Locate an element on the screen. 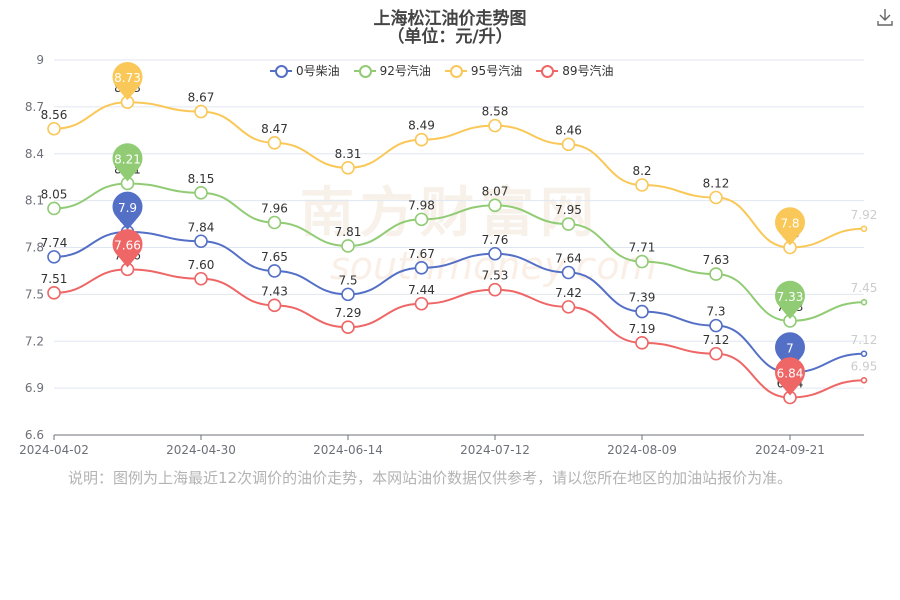 This screenshot has height=600, width=900. data-label: 7.92 is located at coordinates (864, 215).